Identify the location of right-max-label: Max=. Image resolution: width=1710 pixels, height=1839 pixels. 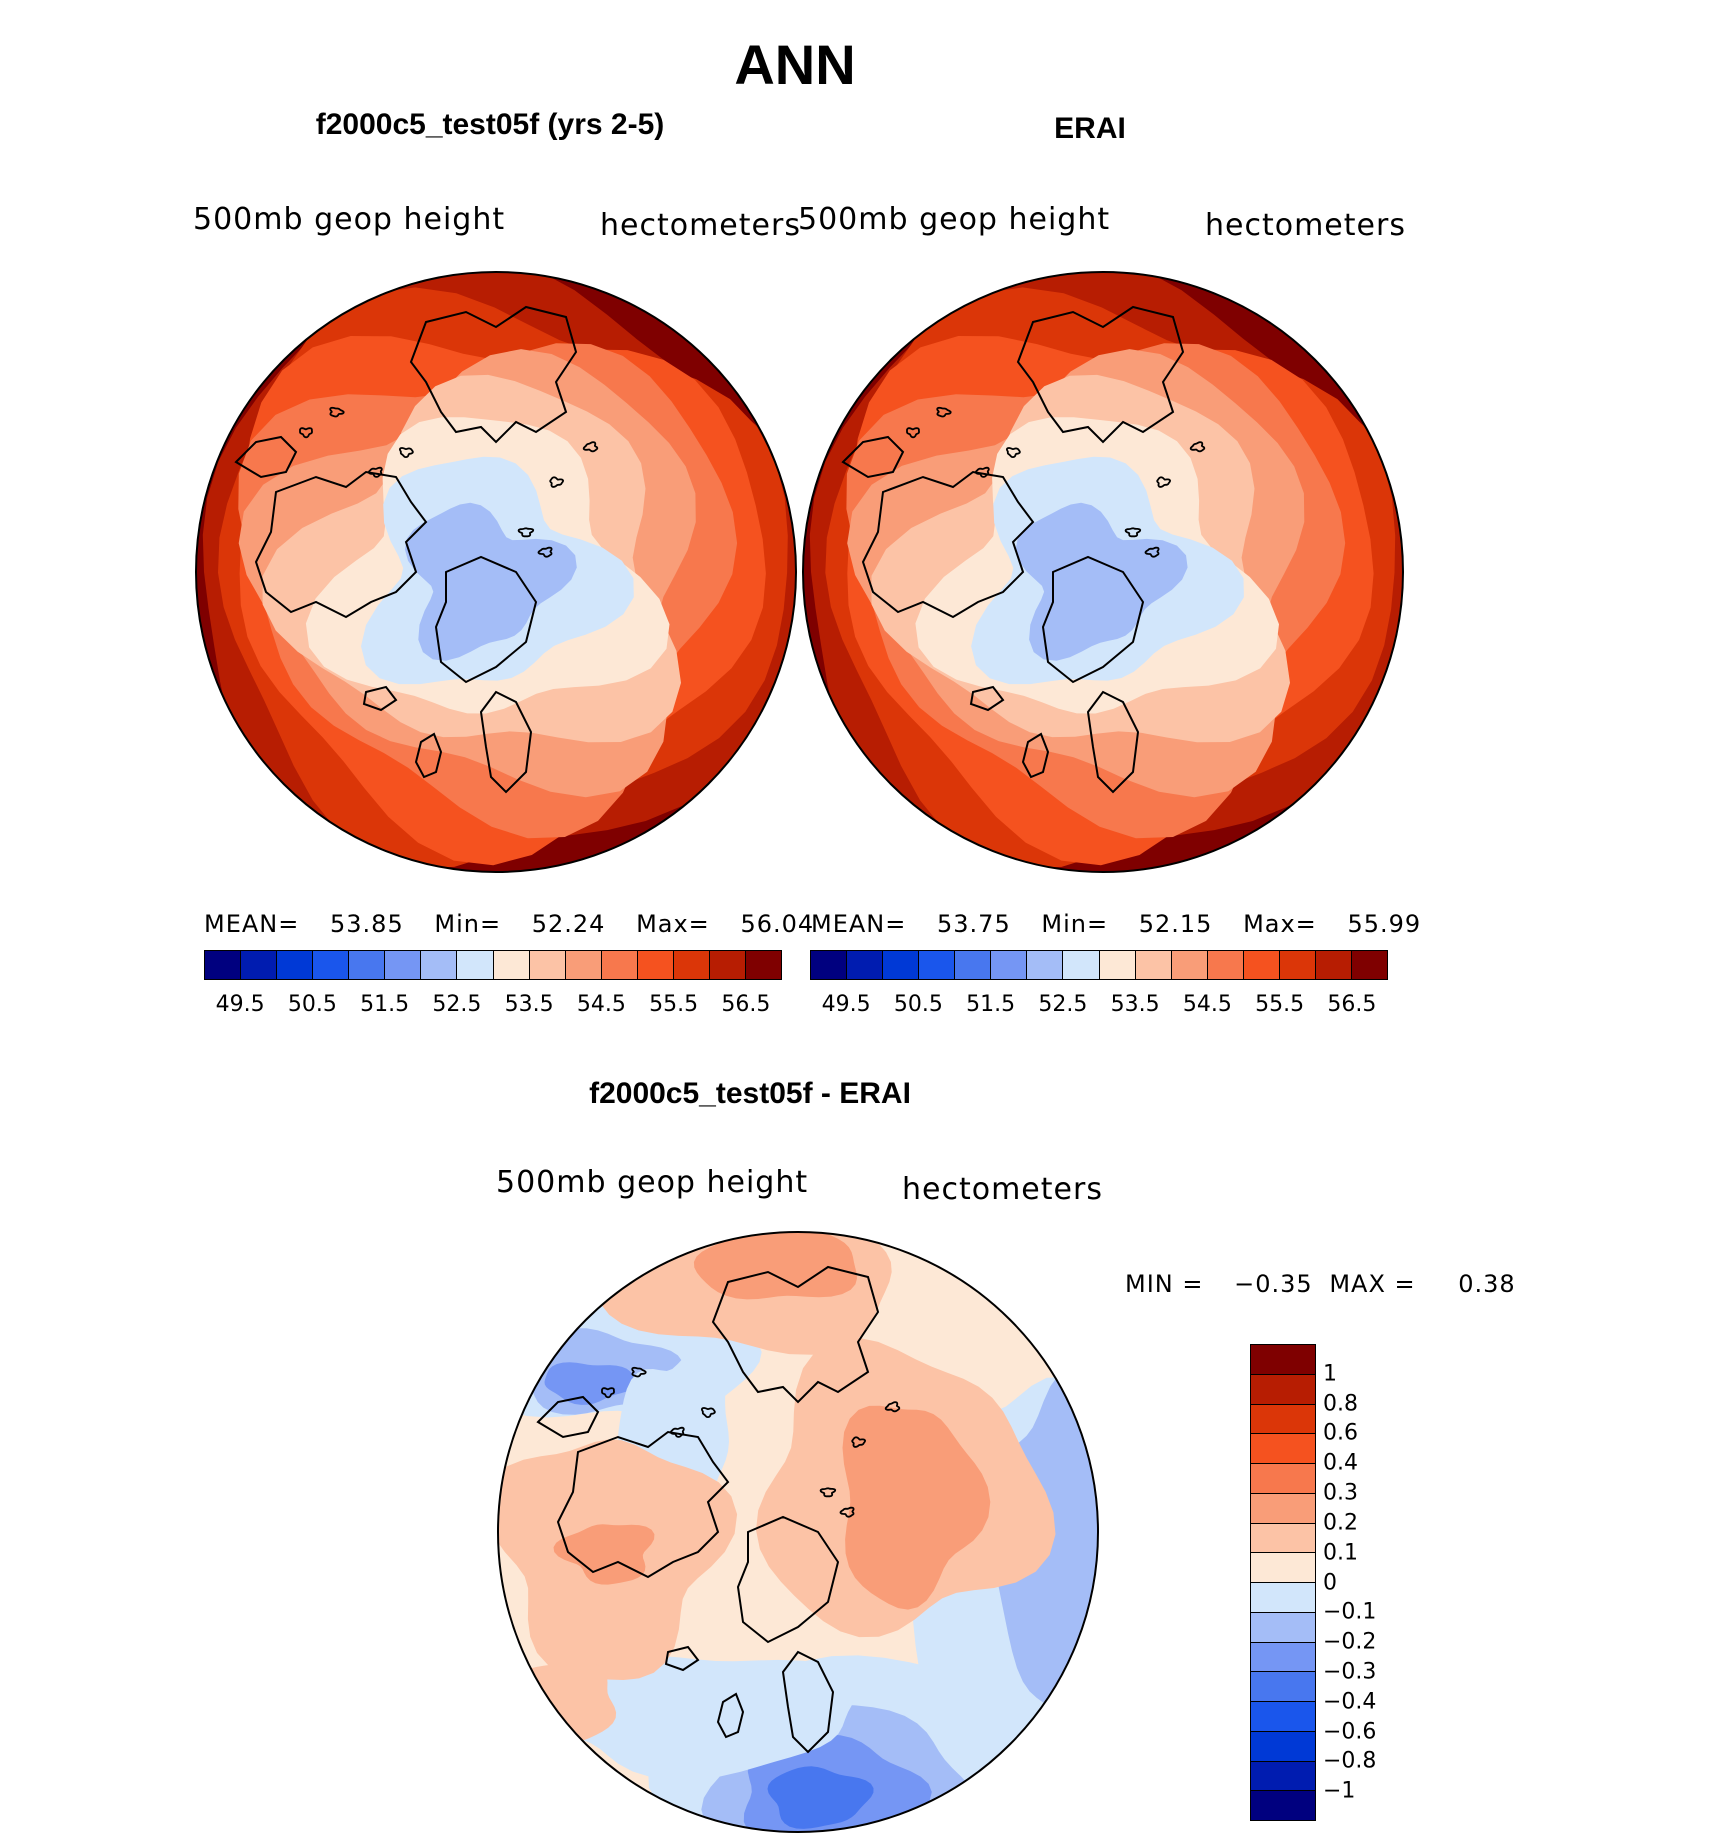
(1280, 924).